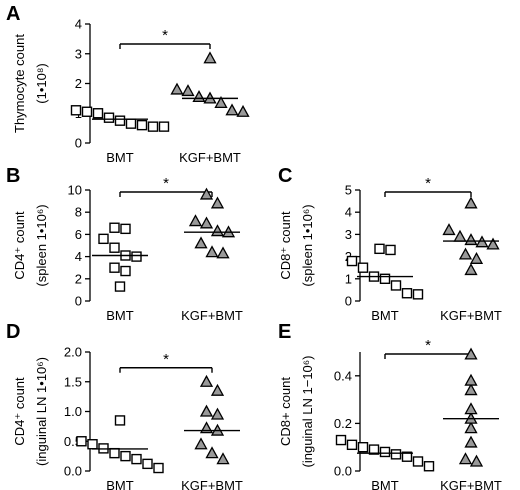 The width and height of the screenshot is (520, 490). Describe the element at coordinates (348, 234) in the screenshot. I see `y-tick-label: 3` at that location.